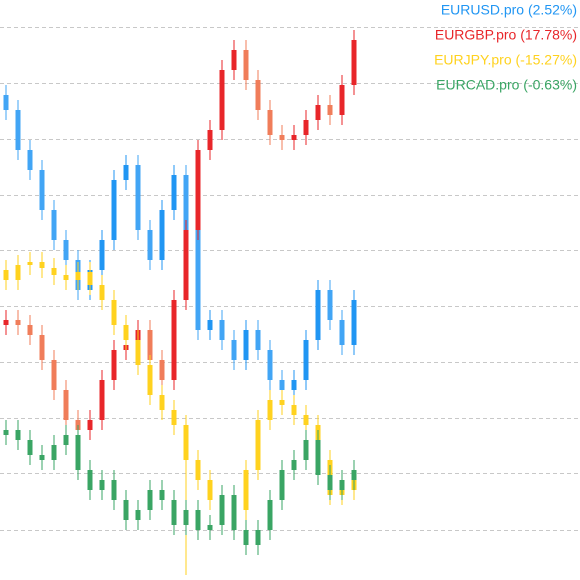  Describe the element at coordinates (506, 35) in the screenshot. I see `legend-entry: EURGBP.pro (17.78%)` at that location.